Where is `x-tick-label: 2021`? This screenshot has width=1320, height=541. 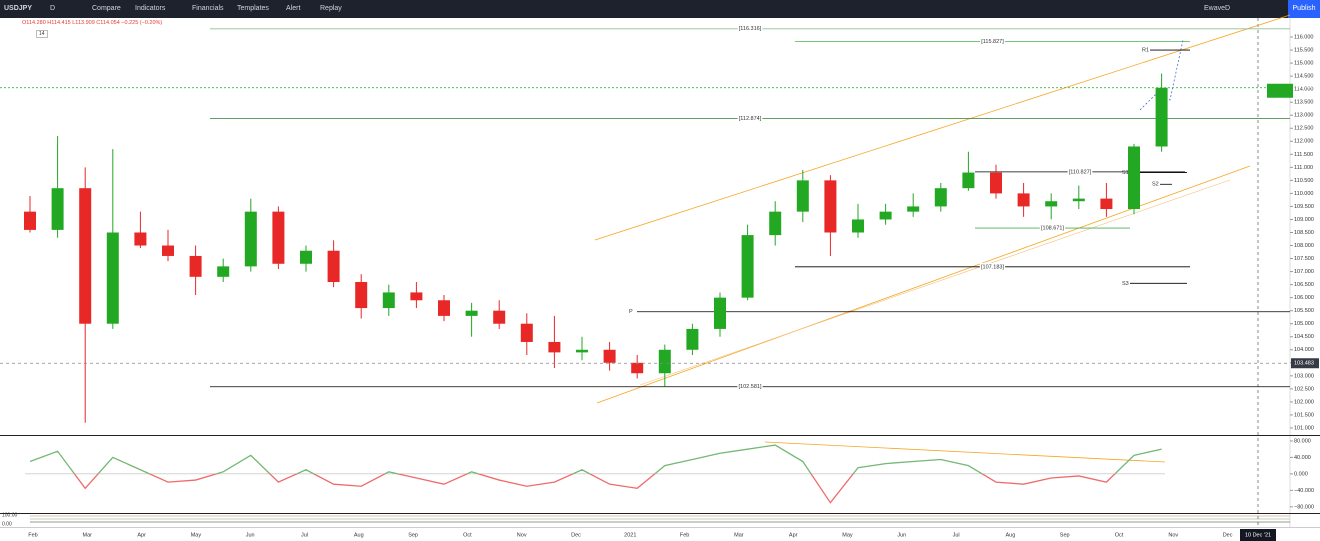 x-tick-label: 2021 is located at coordinates (630, 535).